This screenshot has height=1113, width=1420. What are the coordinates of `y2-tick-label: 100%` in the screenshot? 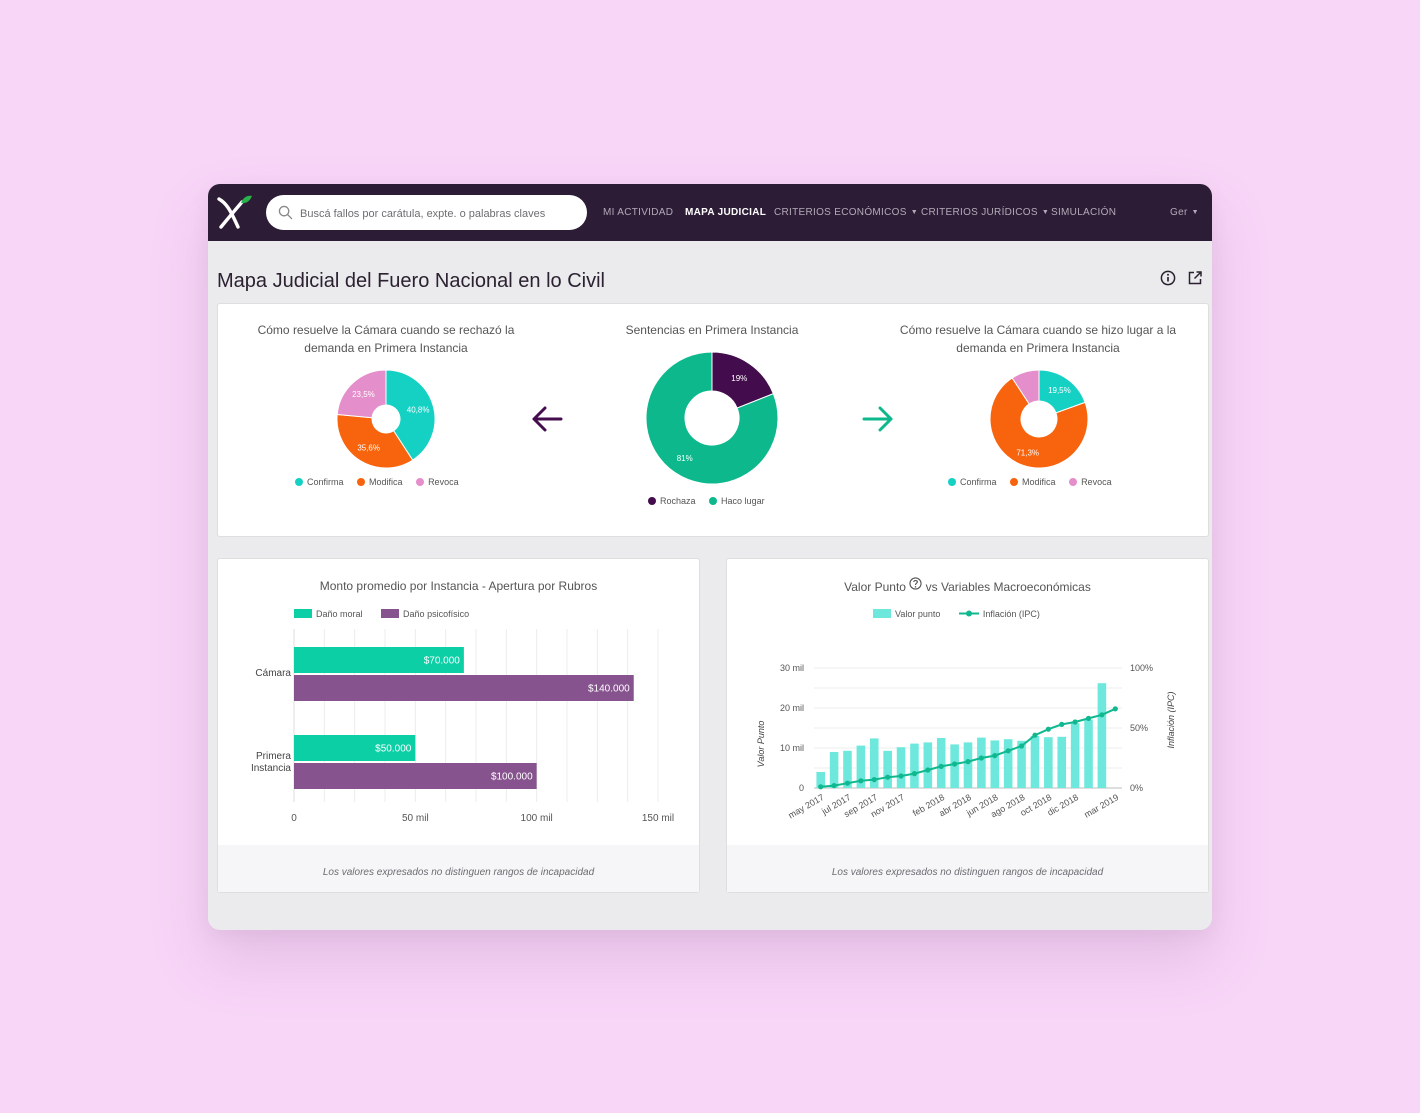 It's located at (1141, 668).